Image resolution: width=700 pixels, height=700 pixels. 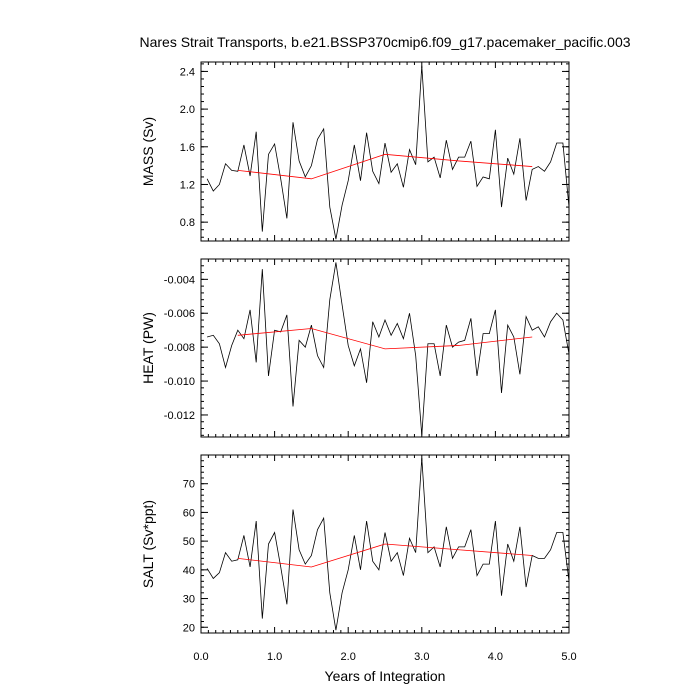 I want to click on salt-annual-mean-line, so click(x=385, y=555).